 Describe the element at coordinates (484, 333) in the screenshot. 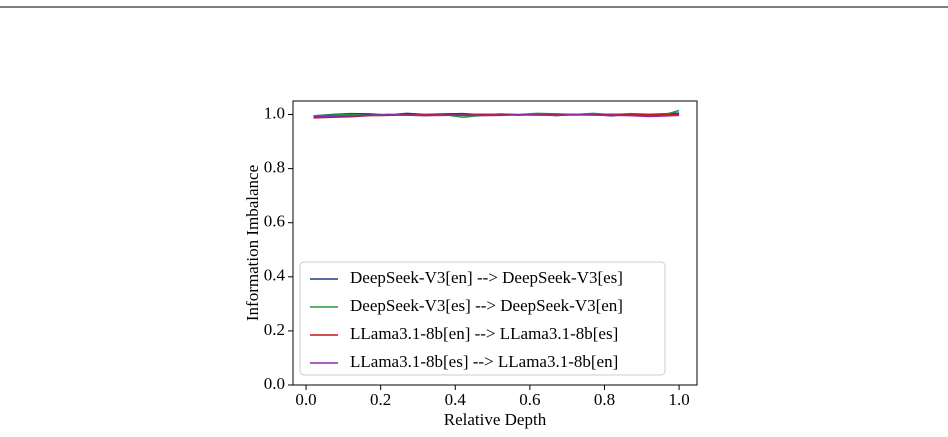

I see `legend-label: LLama3.1-8b[en] --> LLama3.1-8b[es]` at that location.